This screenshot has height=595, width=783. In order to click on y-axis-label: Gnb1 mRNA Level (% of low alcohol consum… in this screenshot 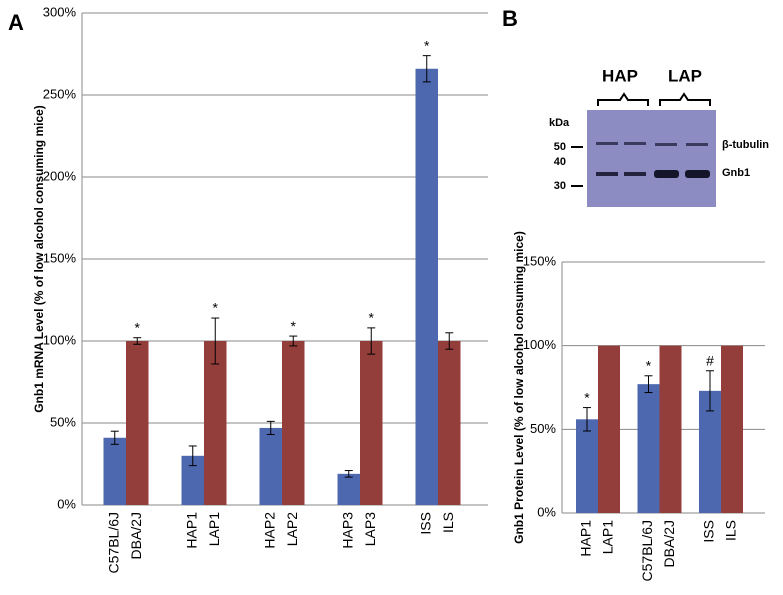, I will do `click(39, 259)`.